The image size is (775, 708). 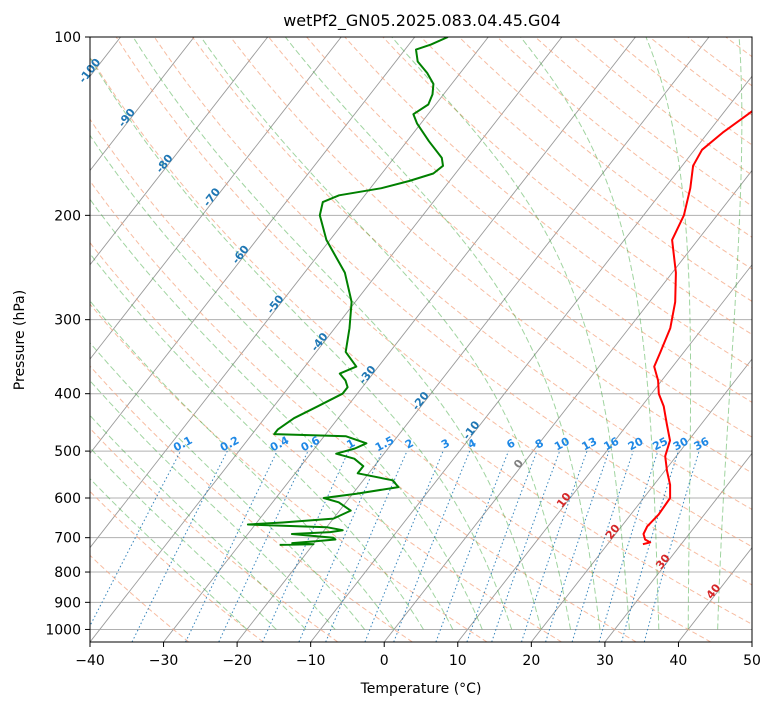 What do you see at coordinates (679, 661) in the screenshot?
I see `x-tick-label: 40` at bounding box center [679, 661].